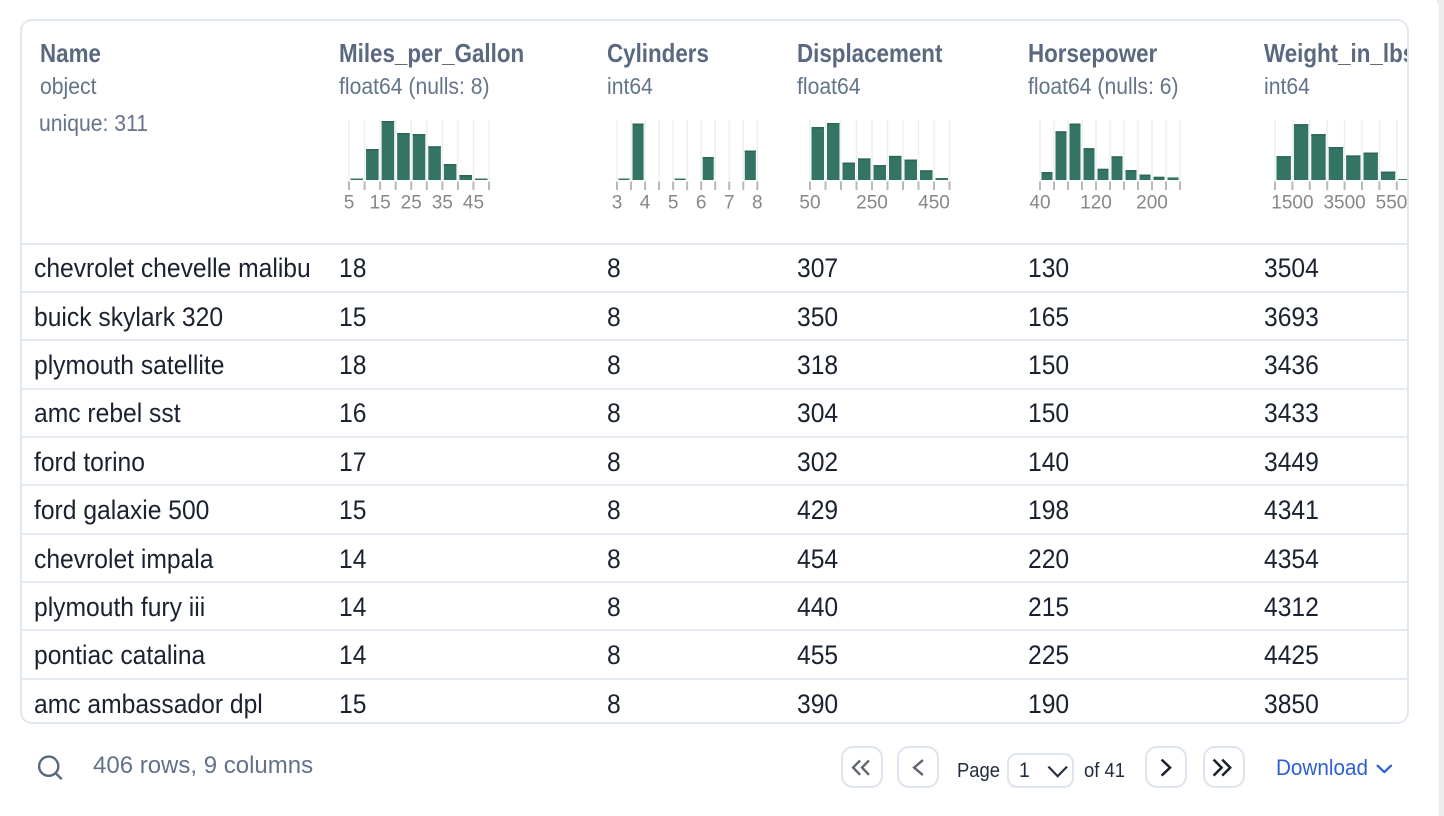 This screenshot has height=816, width=1444. I want to click on svg-text: 4, so click(645, 203).